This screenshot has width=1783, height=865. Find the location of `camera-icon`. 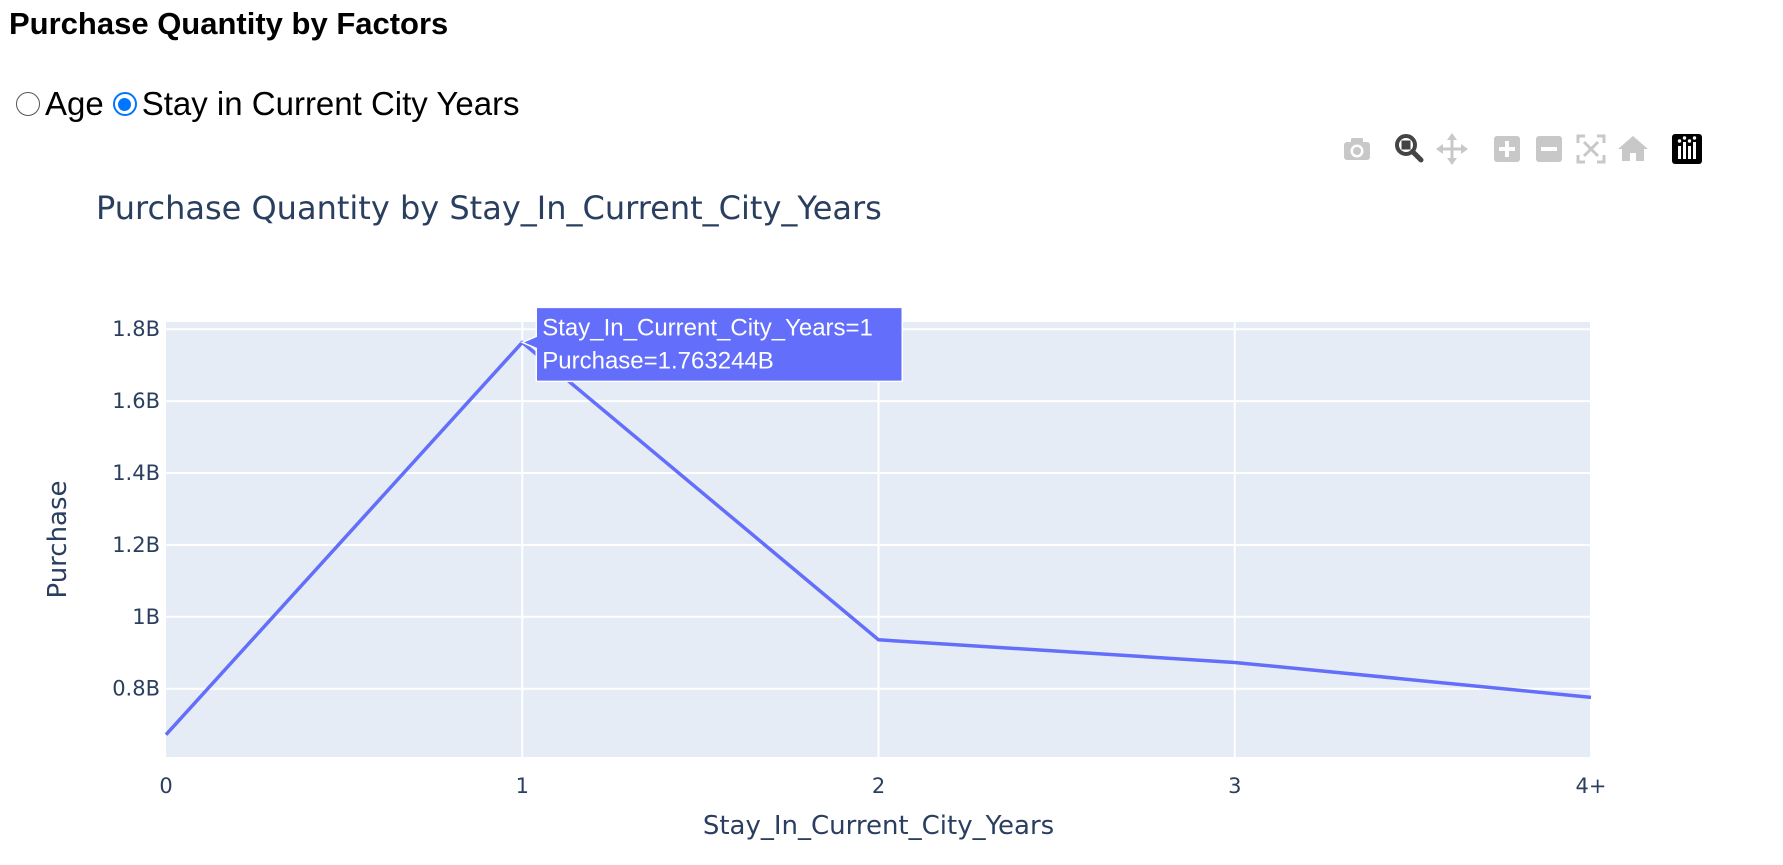

camera-icon is located at coordinates (1357, 149).